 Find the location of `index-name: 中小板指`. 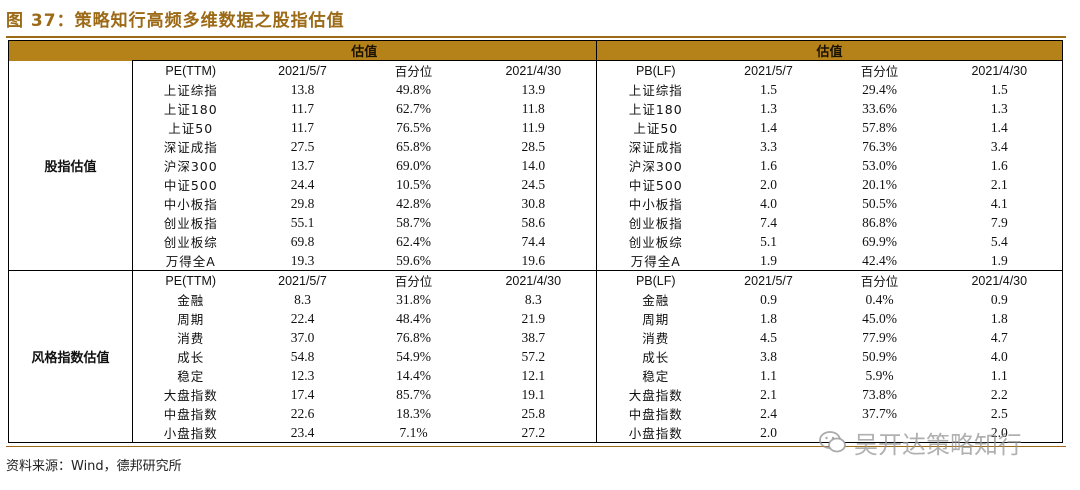

index-name: 中小板指 is located at coordinates (655, 203).